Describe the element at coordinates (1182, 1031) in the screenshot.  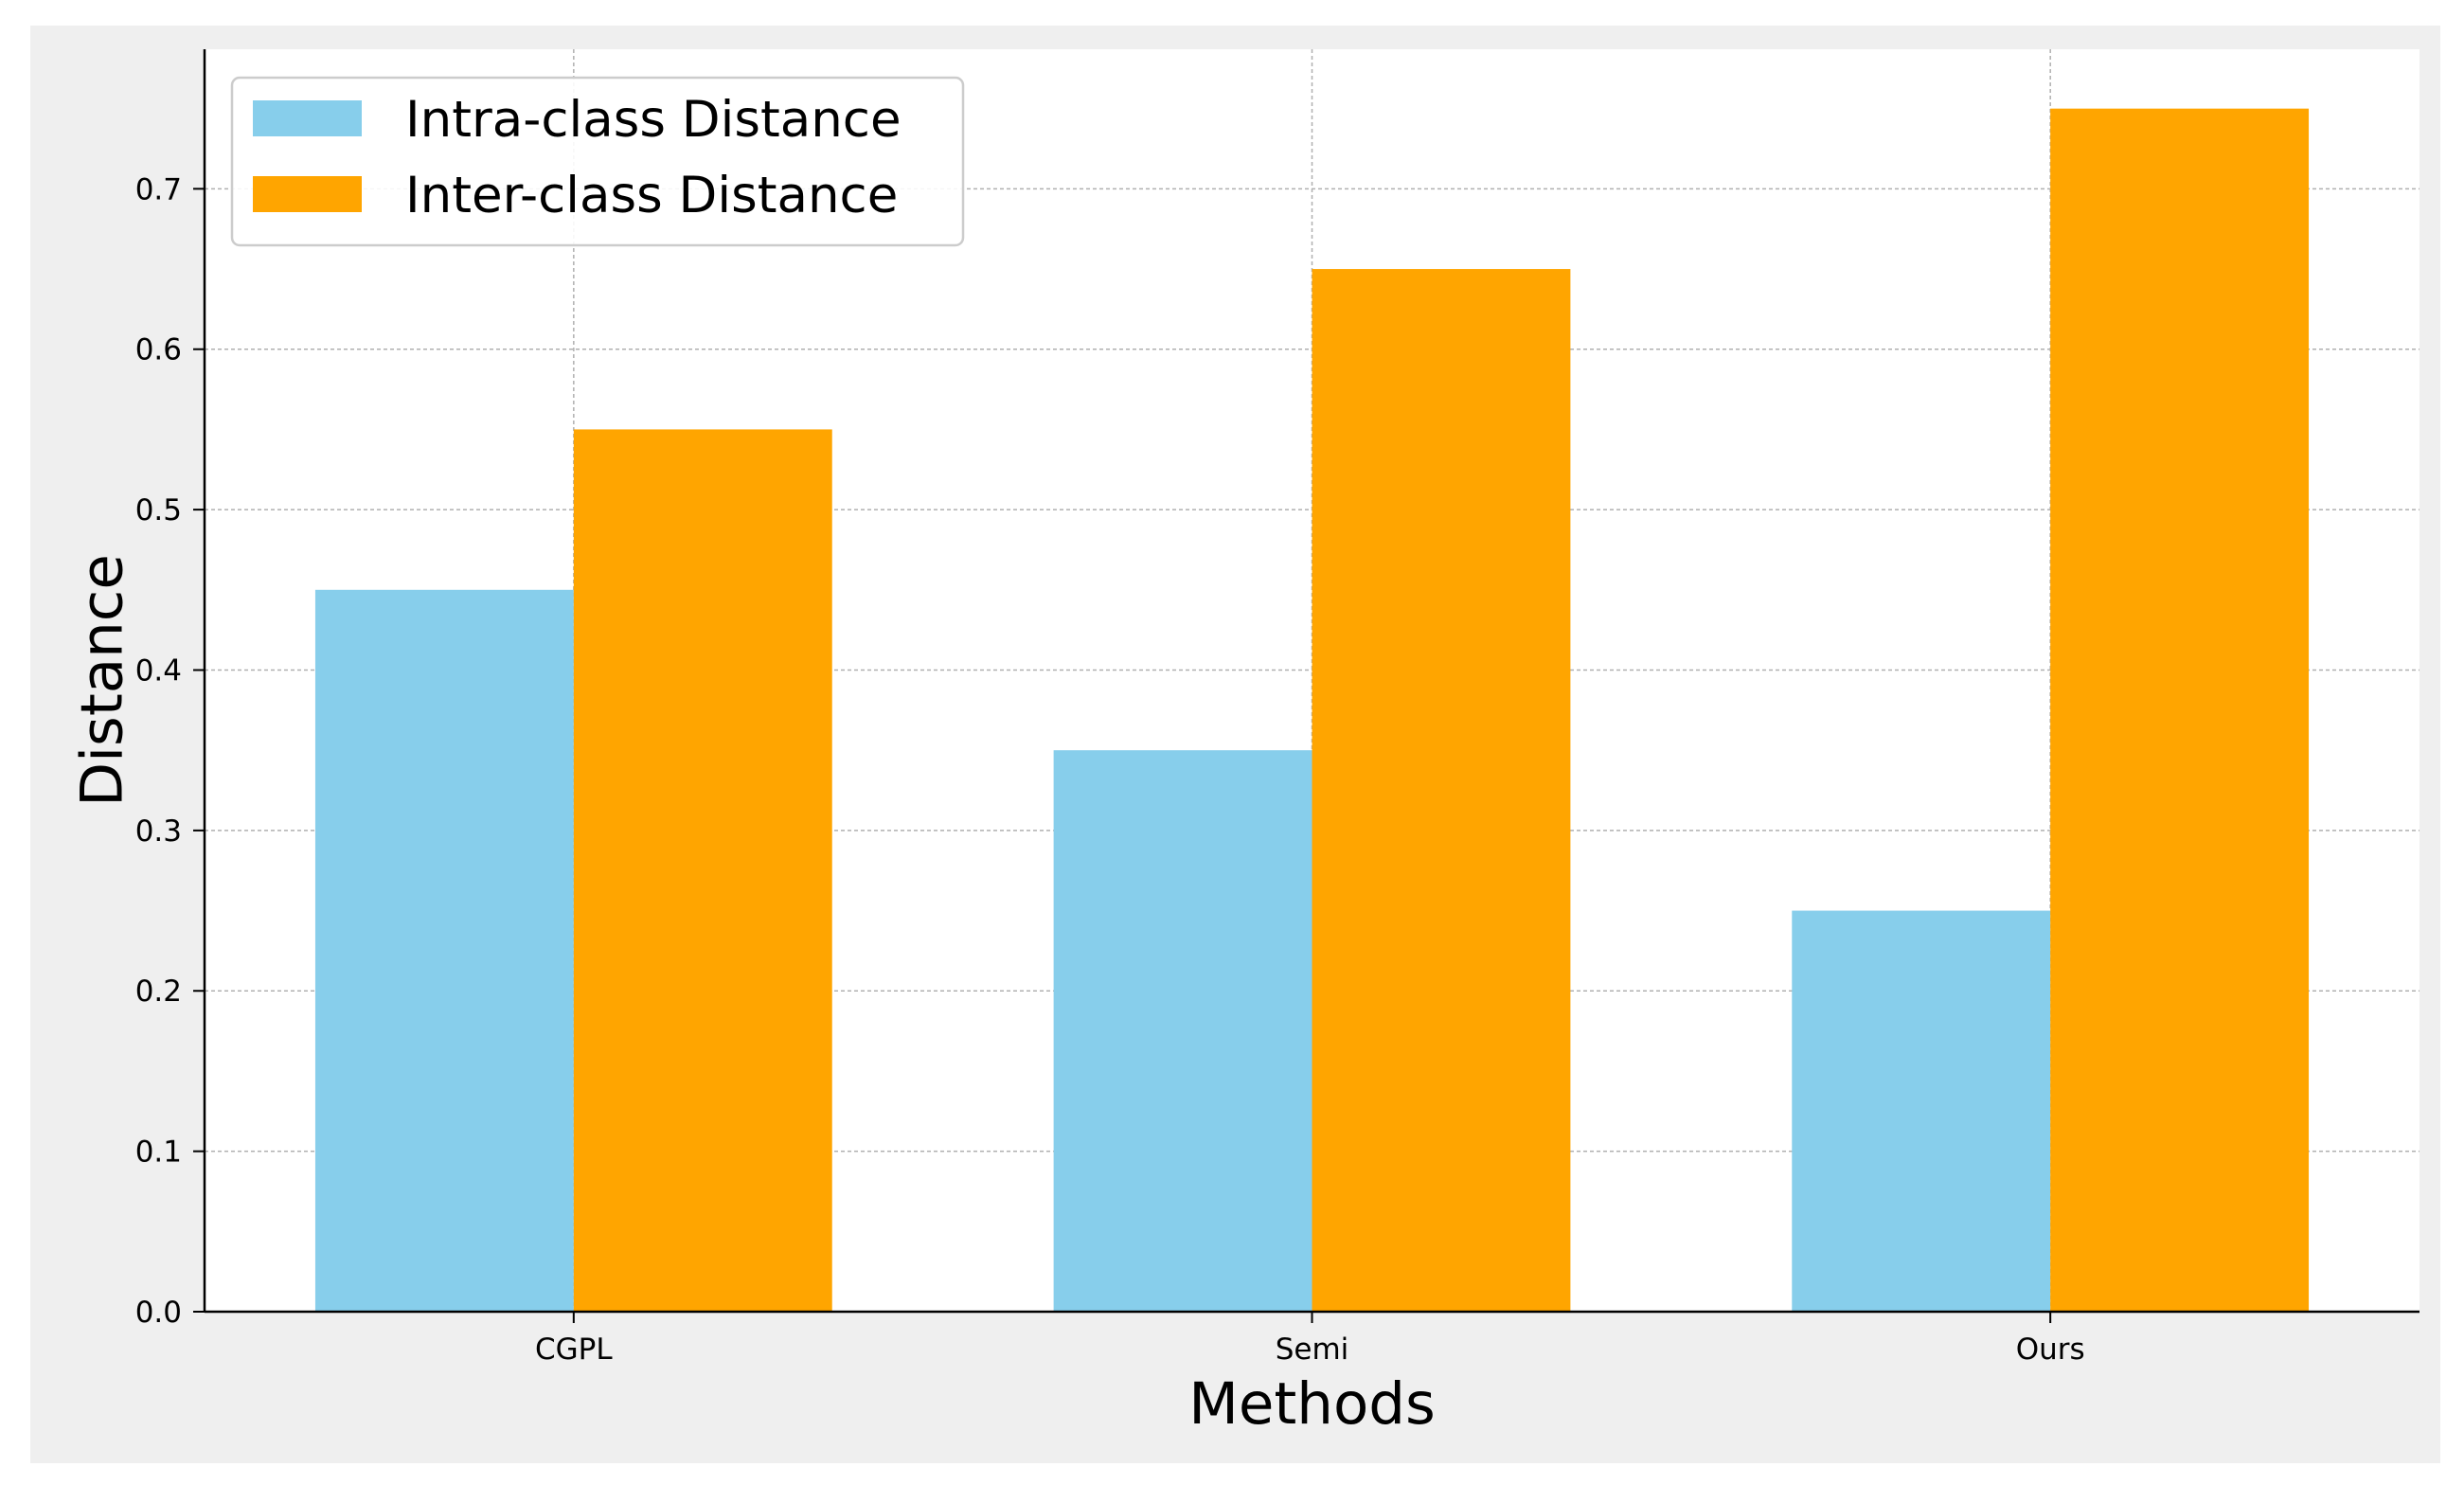
I see `bar-intra-semi` at that location.